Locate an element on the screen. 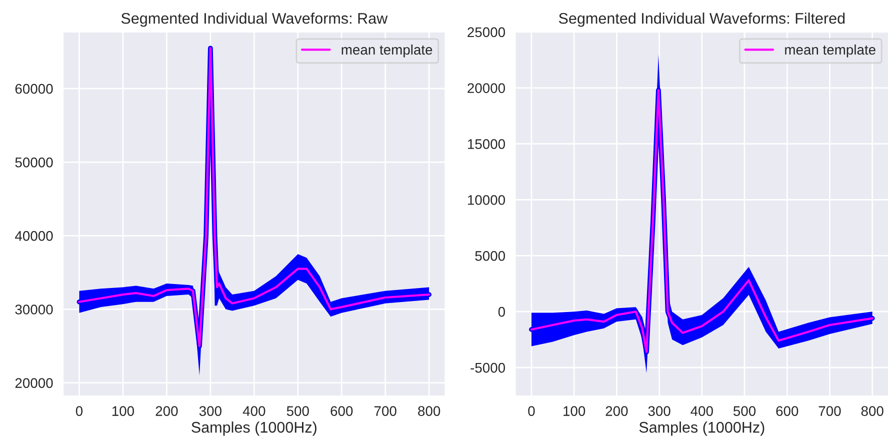 This screenshot has height=444, width=893. y-tick-label: 0 is located at coordinates (501, 311).